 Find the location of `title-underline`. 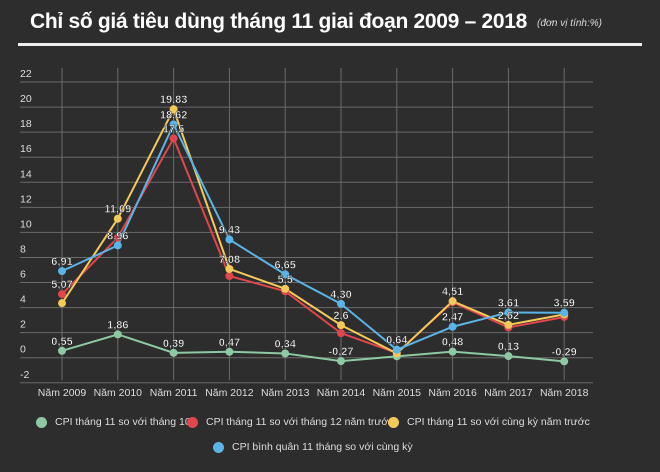

title-underline is located at coordinates (330, 44).